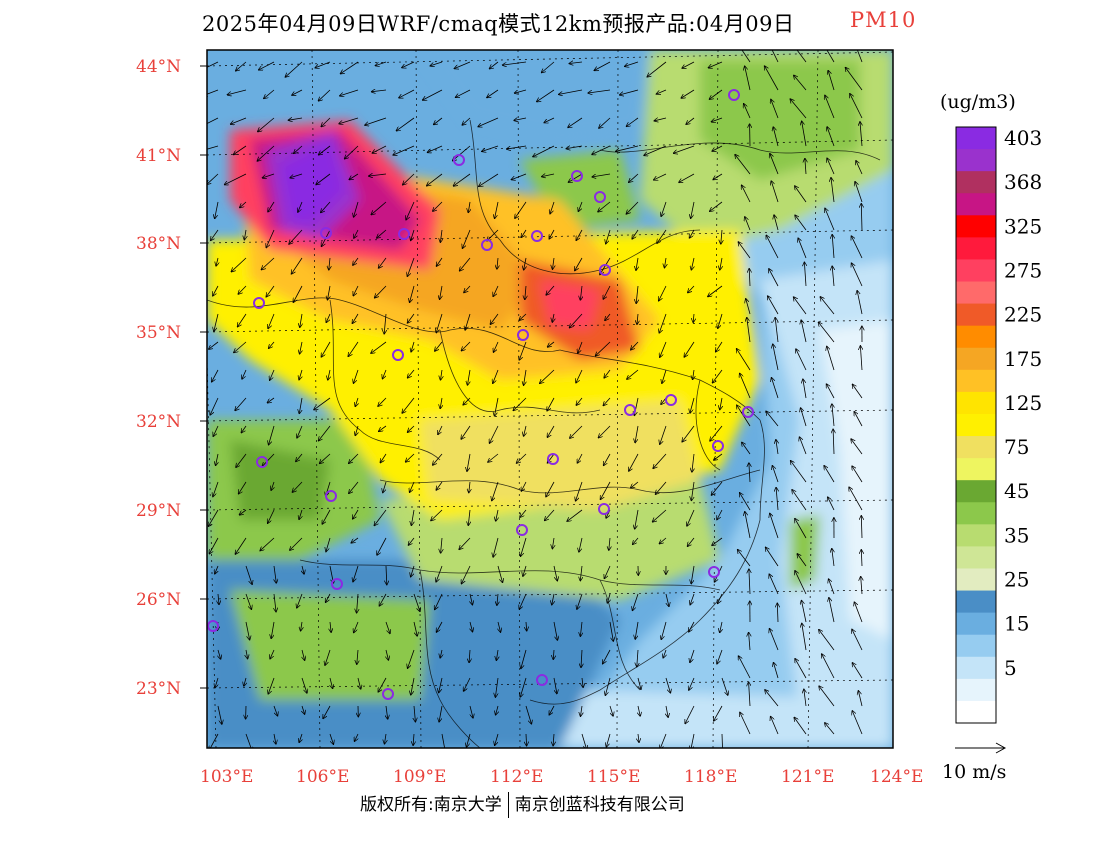 This screenshot has width=1100, height=850. What do you see at coordinates (599, 805) in the screenshot?
I see `credit-company: 南京创蓝科技有限公司` at bounding box center [599, 805].